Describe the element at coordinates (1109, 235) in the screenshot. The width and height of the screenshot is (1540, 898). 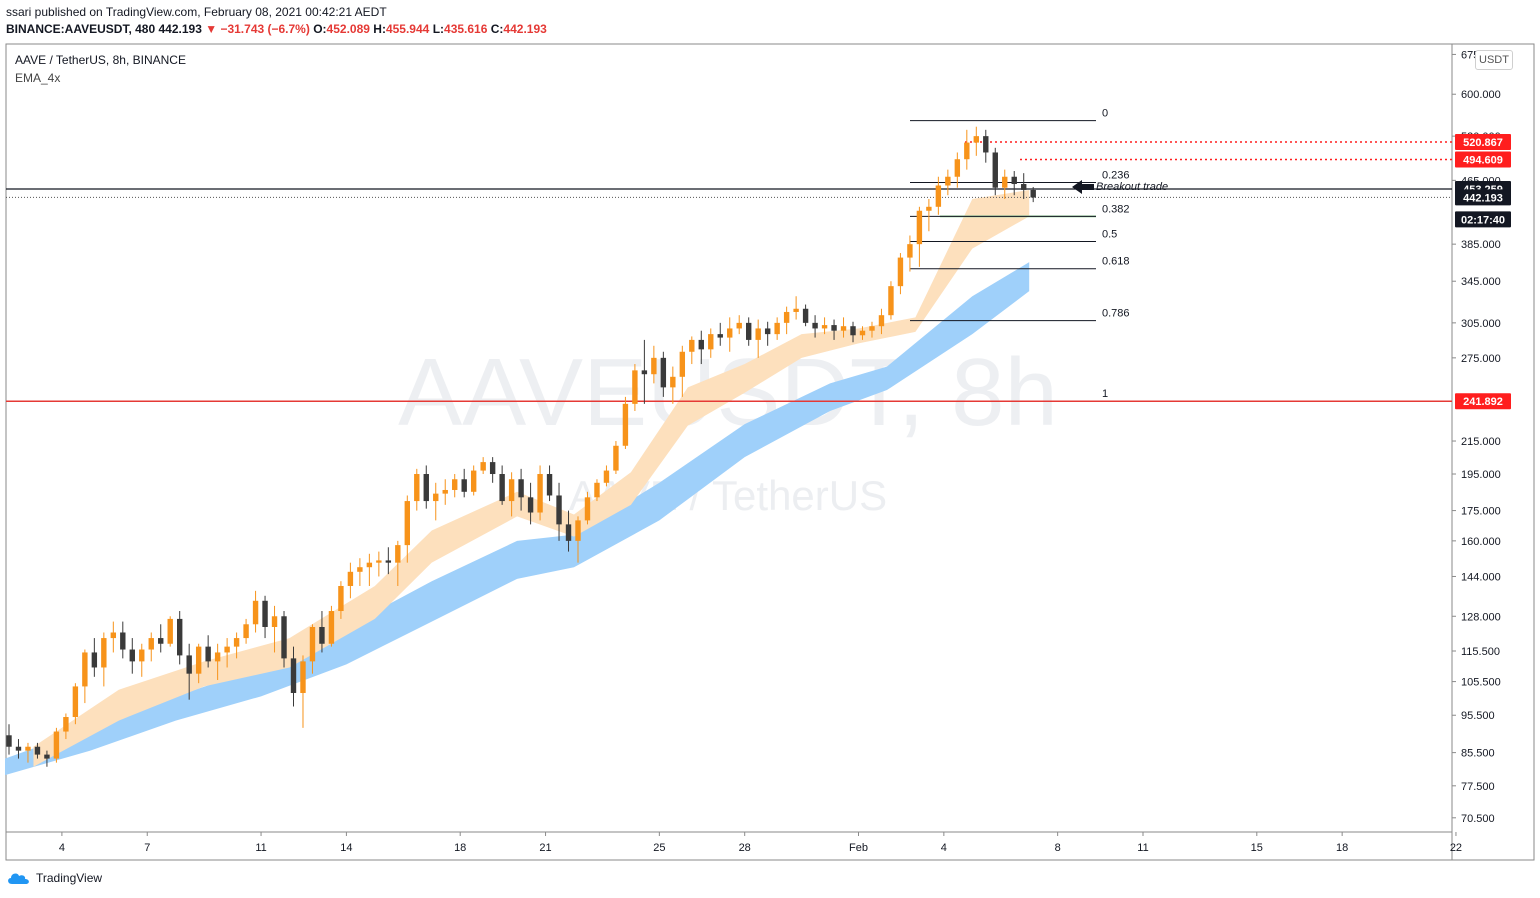
I see `fib-label-0.5: 0.5` at that location.